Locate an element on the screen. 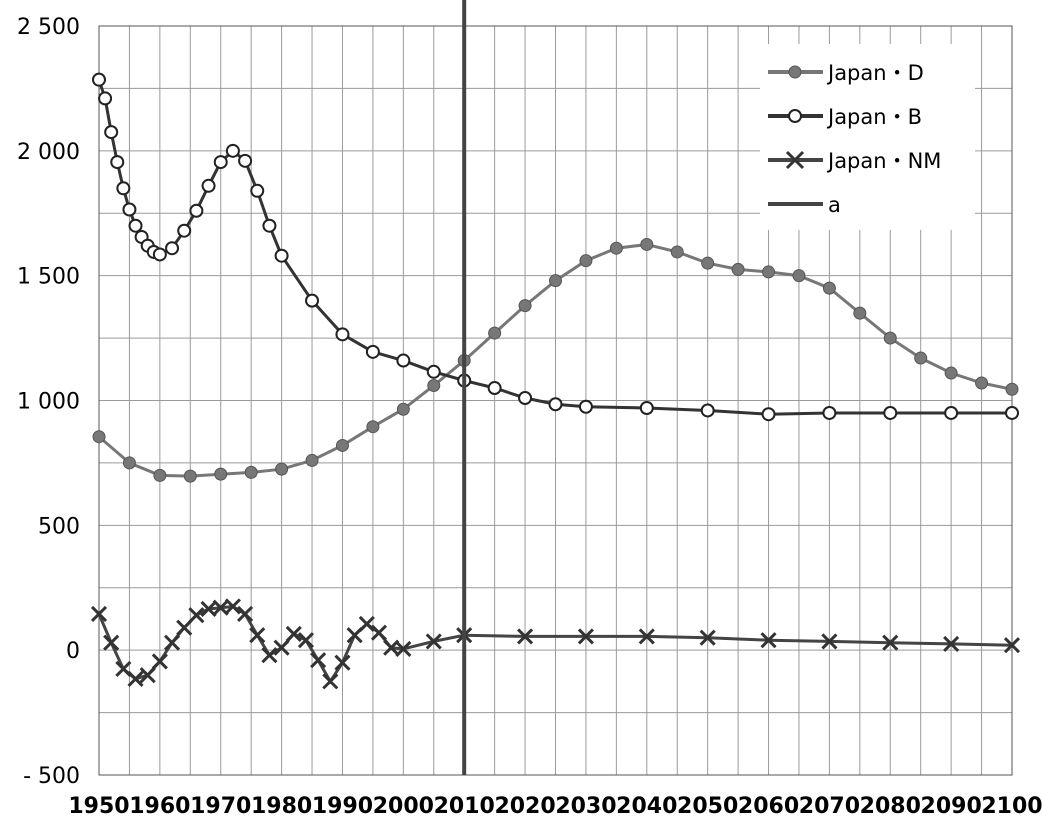 The height and width of the screenshot is (822, 1042). x-tick-label: 2050 is located at coordinates (707, 806).